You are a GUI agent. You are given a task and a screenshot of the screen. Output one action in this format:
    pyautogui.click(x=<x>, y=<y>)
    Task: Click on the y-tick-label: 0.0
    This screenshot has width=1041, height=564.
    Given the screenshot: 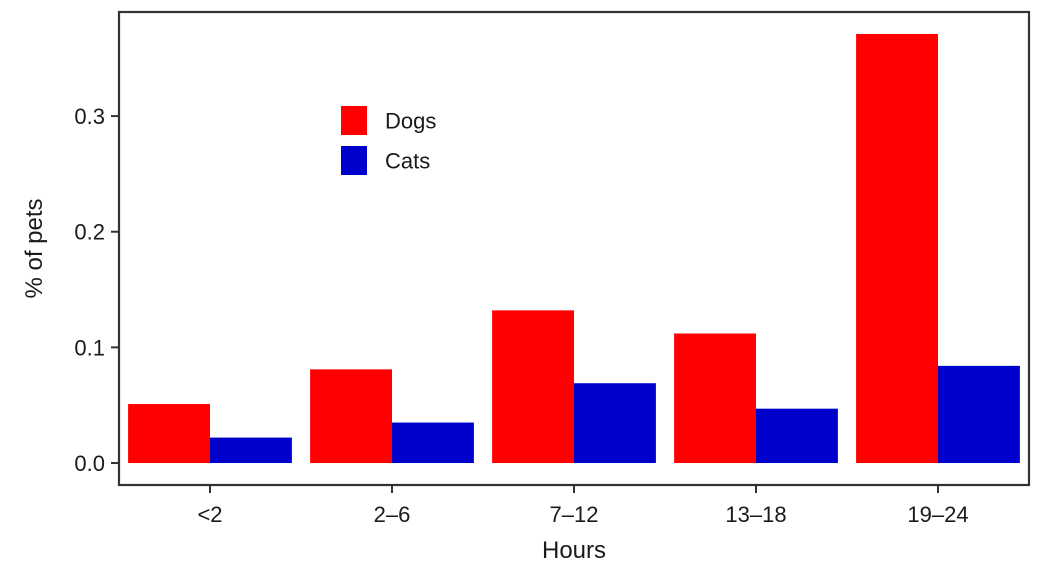 What is the action you would take?
    pyautogui.click(x=89, y=463)
    